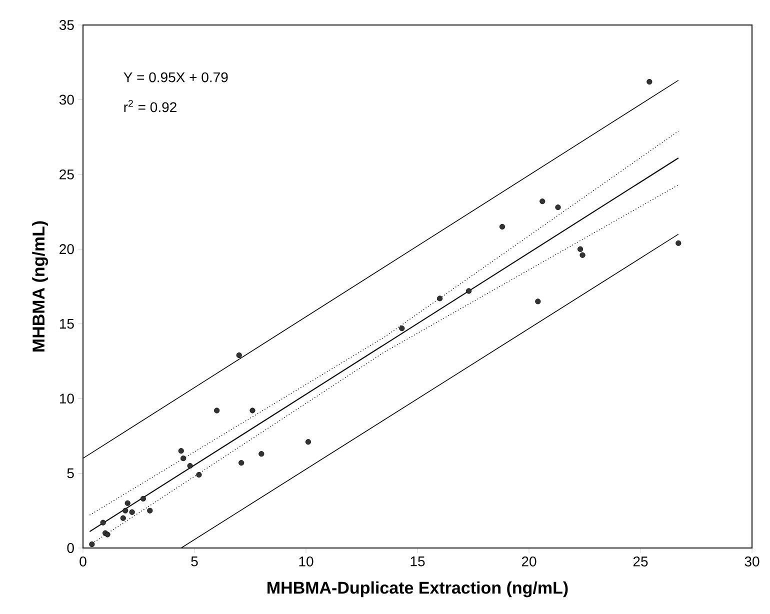  Describe the element at coordinates (40, 286) in the screenshot. I see `y-axis-title: MHBMA (ng/mL)` at that location.